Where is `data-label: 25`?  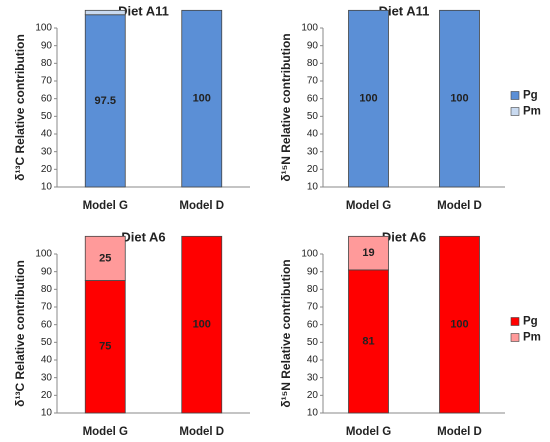
data-label: 25 is located at coordinates (105, 258).